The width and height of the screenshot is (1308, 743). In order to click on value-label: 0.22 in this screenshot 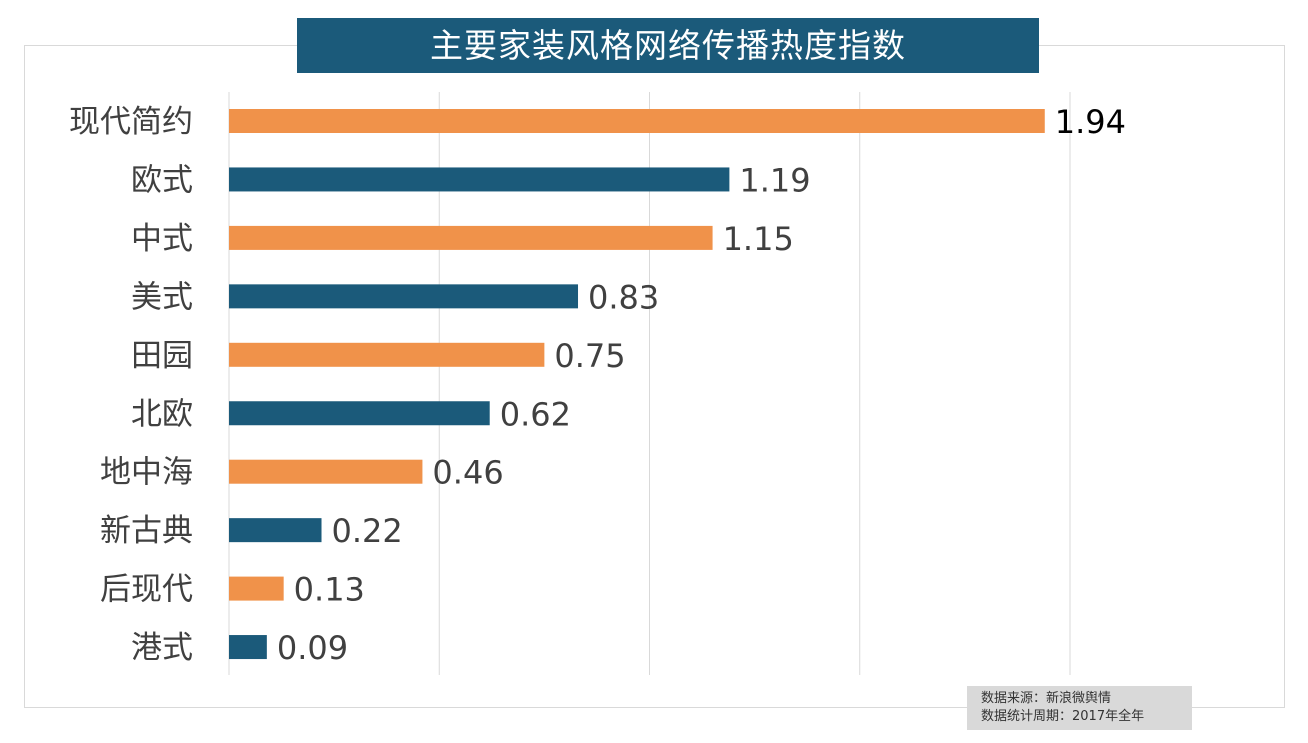, I will do `click(367, 531)`.